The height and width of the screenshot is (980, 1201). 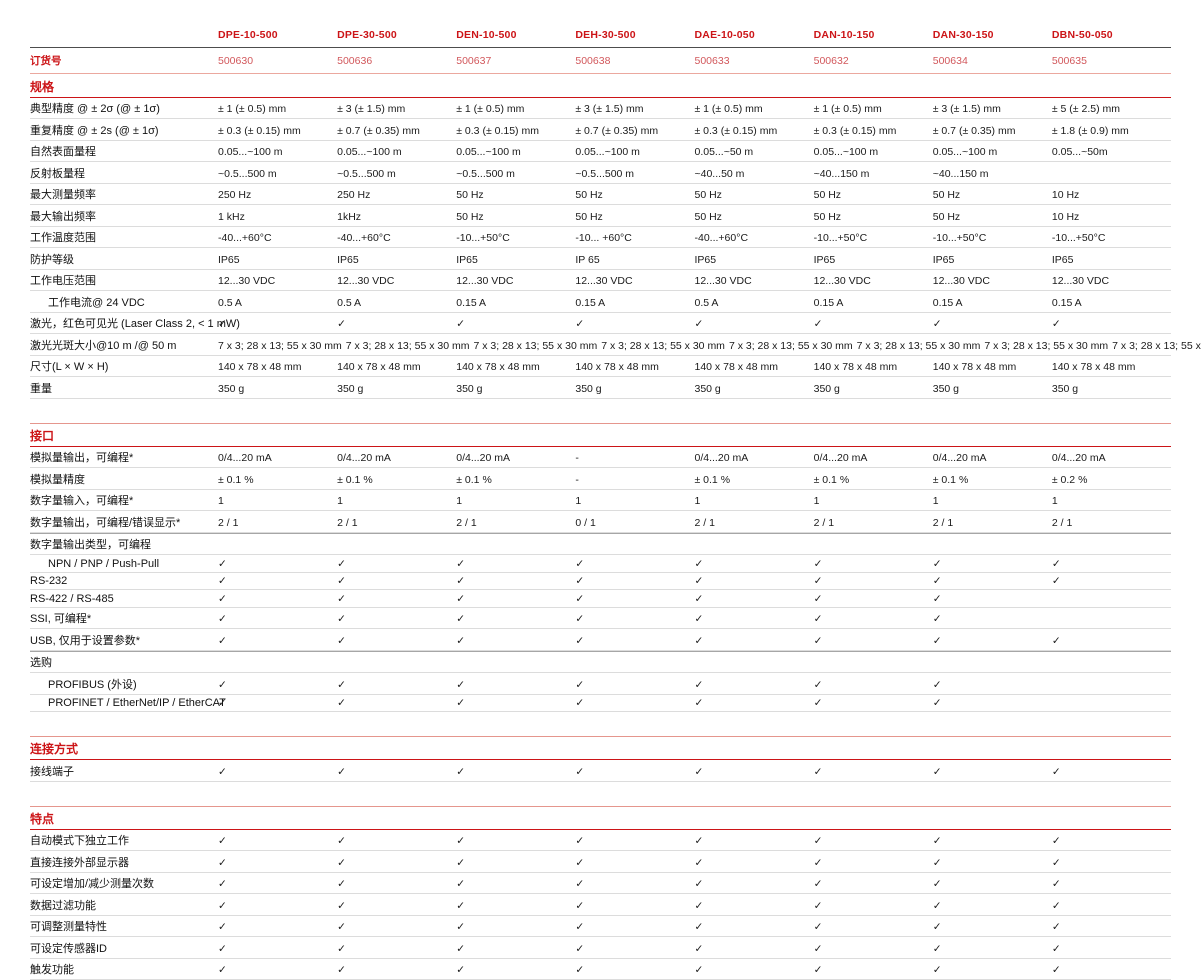 What do you see at coordinates (124, 301) in the screenshot?
I see `row-label: 工作电流@ 24 VDC` at bounding box center [124, 301].